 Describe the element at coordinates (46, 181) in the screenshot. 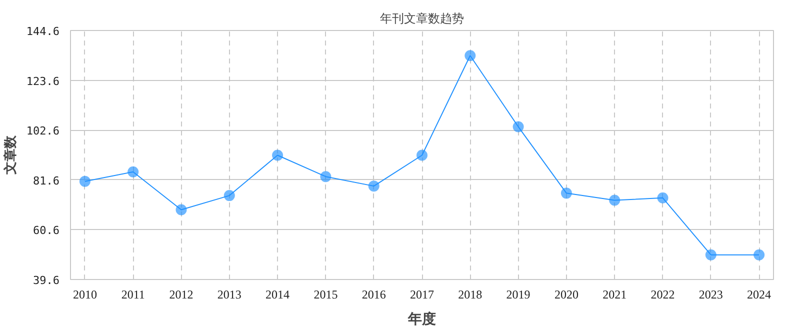

I see `y-tick-label: 81.6` at that location.